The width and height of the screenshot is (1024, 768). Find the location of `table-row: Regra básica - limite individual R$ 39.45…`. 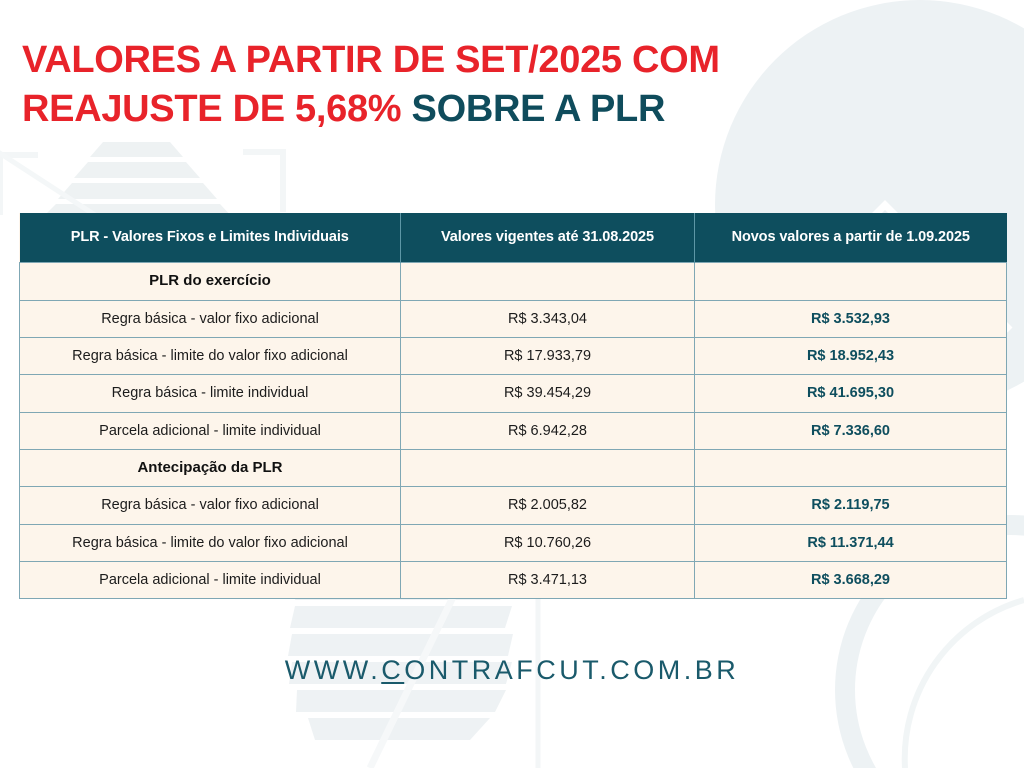

table-row: Regra básica - limite individual R$ 39.45… is located at coordinates (513, 393).